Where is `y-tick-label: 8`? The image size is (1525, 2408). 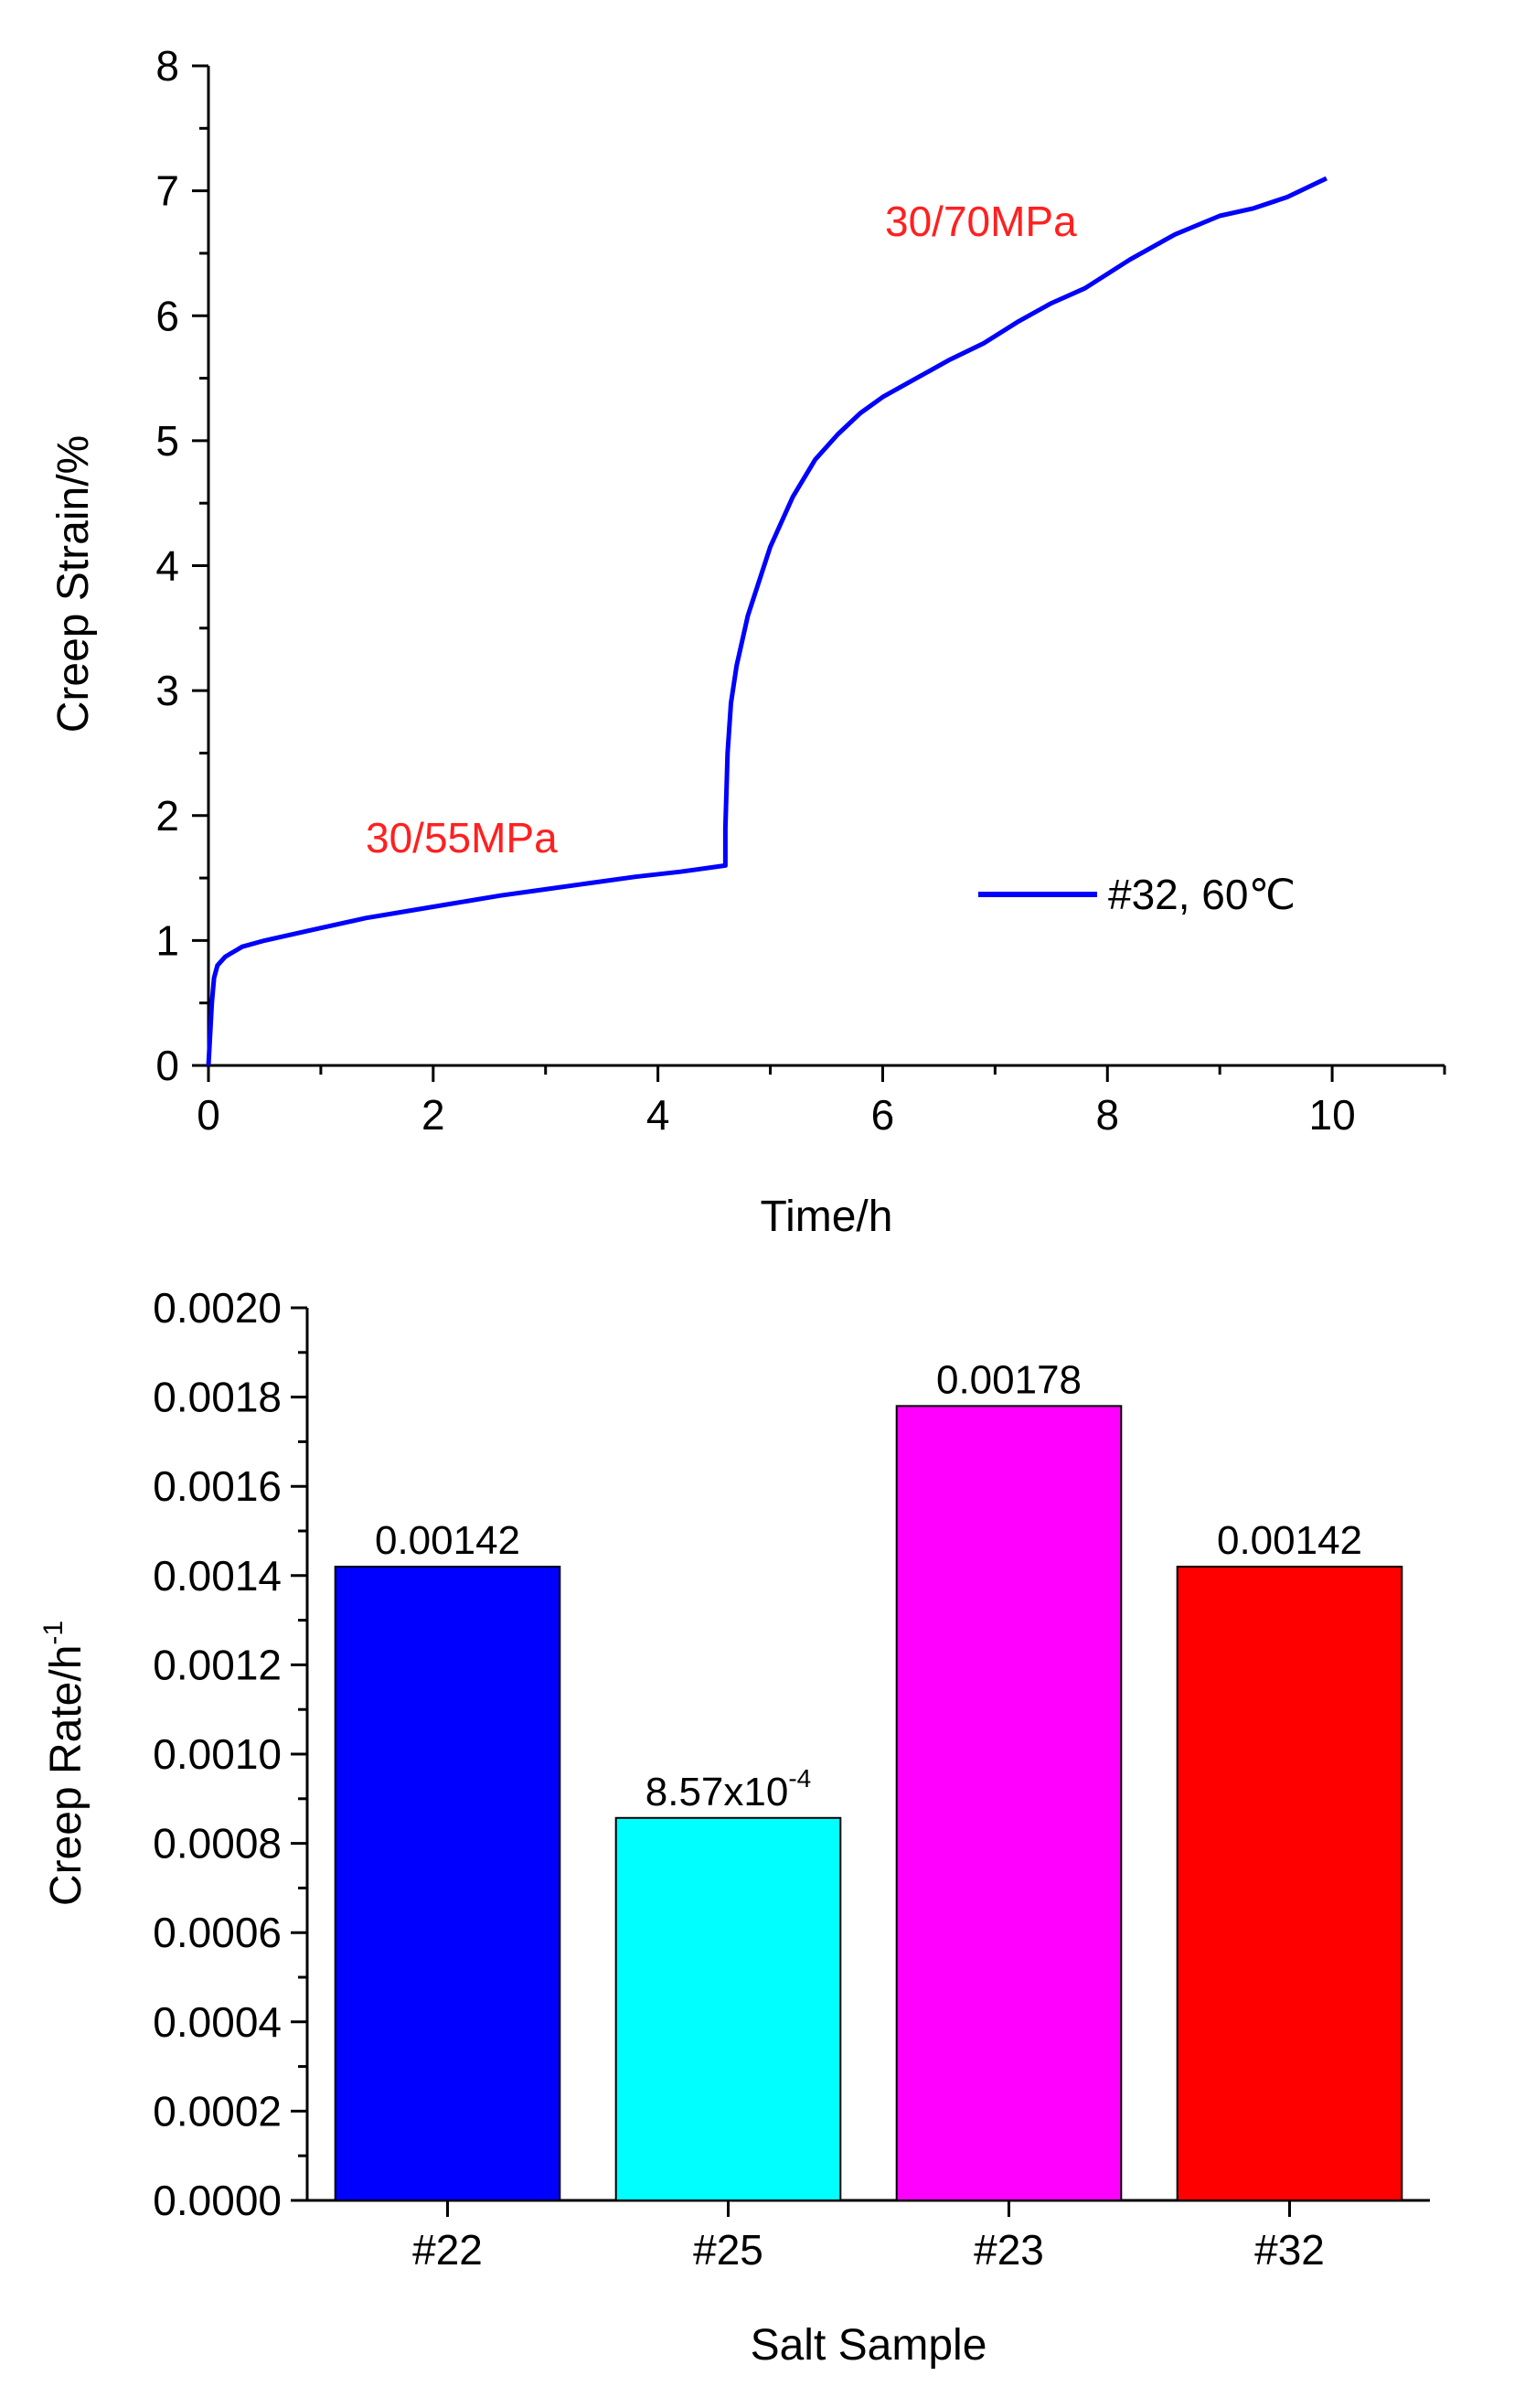 y-tick-label: 8 is located at coordinates (167, 66).